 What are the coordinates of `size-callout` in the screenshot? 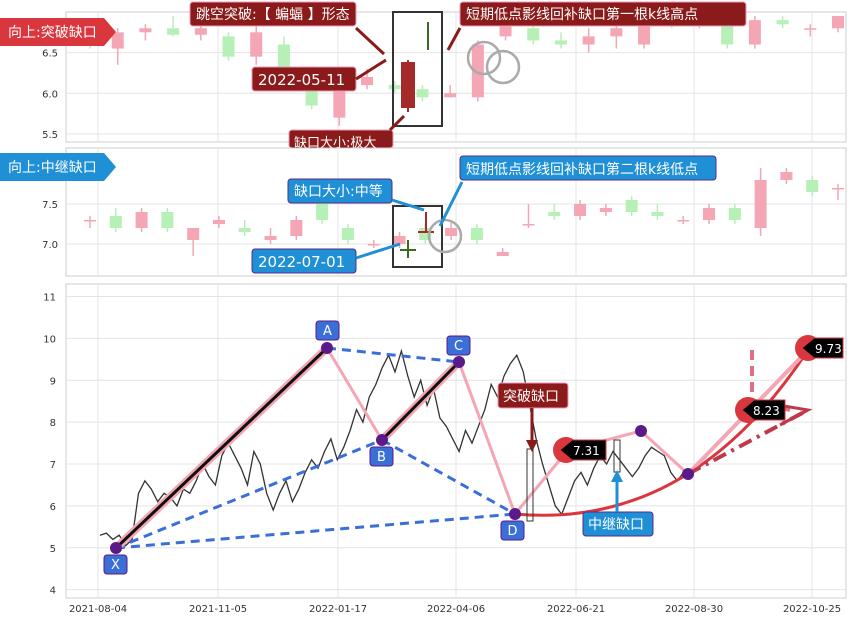 It's located at (340, 191).